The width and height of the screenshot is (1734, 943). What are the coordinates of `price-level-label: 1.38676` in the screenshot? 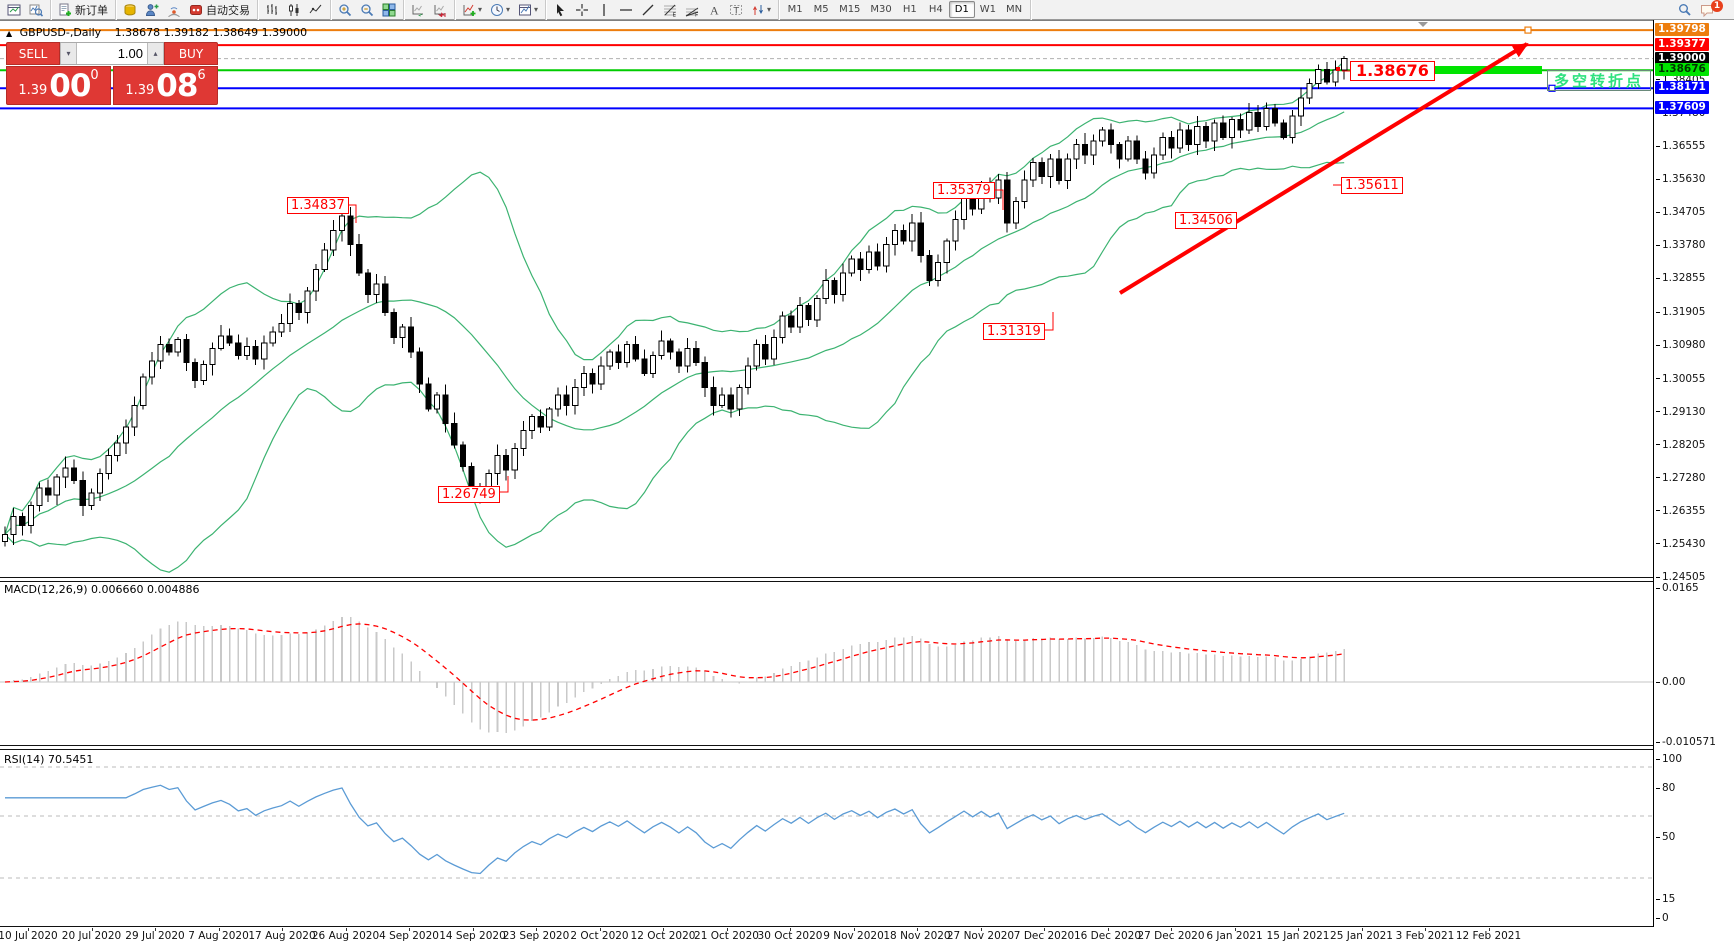 It's located at (1682, 70).